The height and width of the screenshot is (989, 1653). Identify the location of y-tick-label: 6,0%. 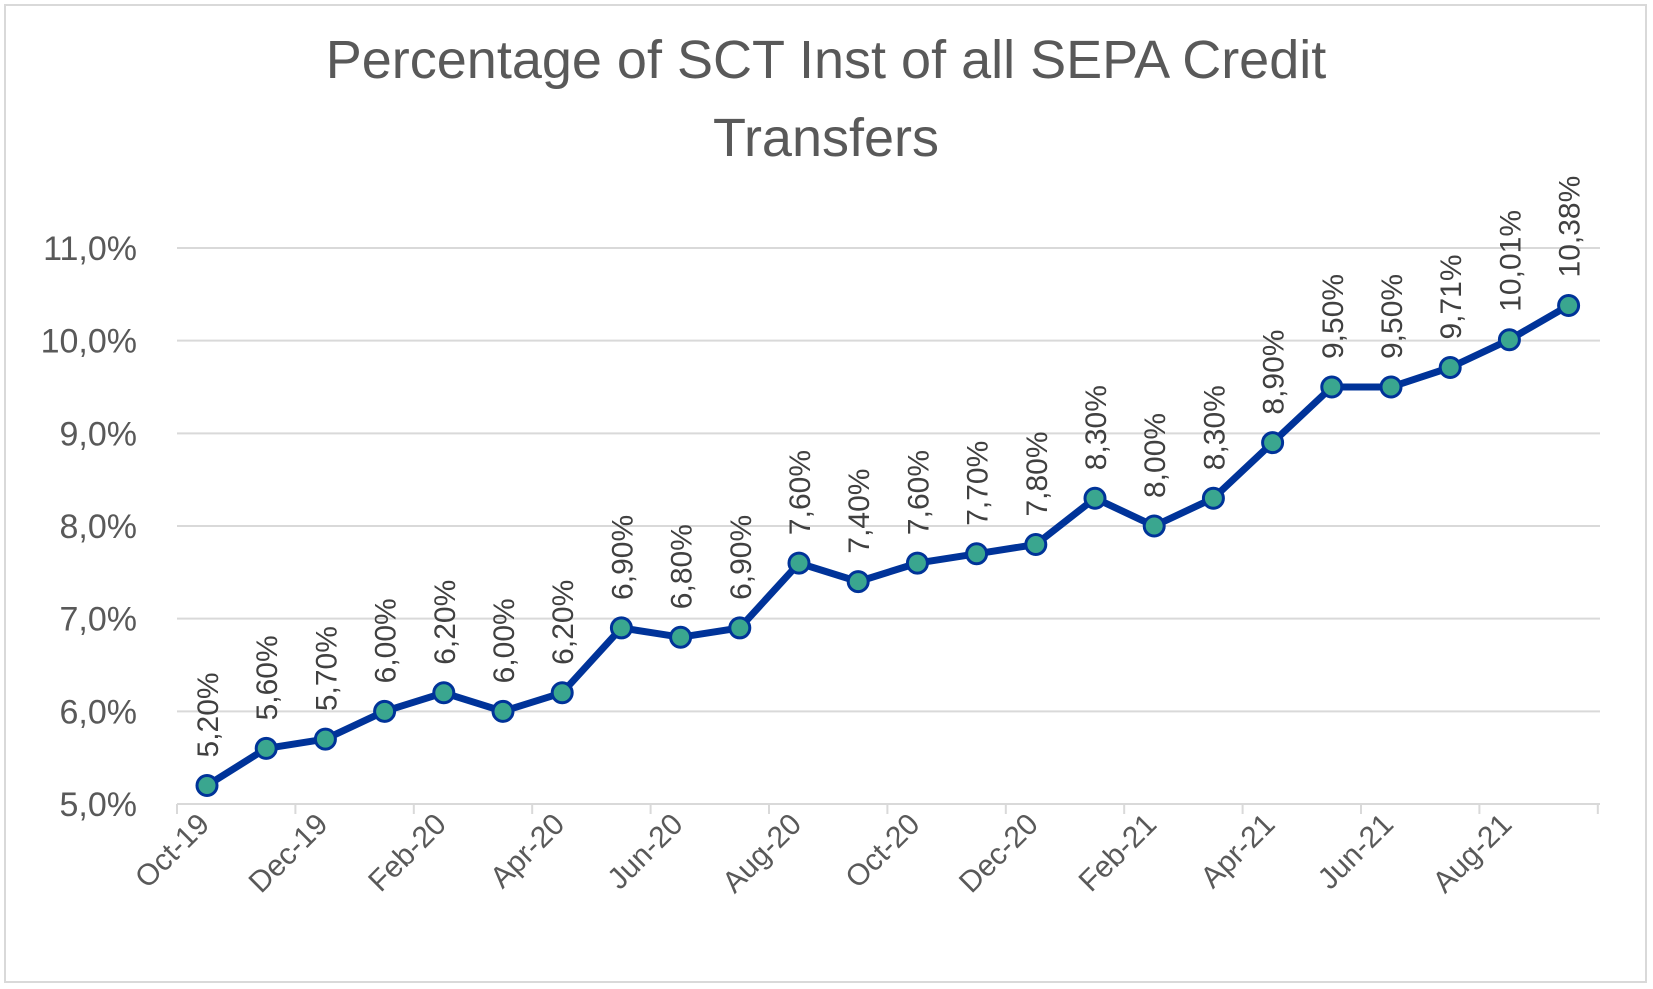
(99, 712).